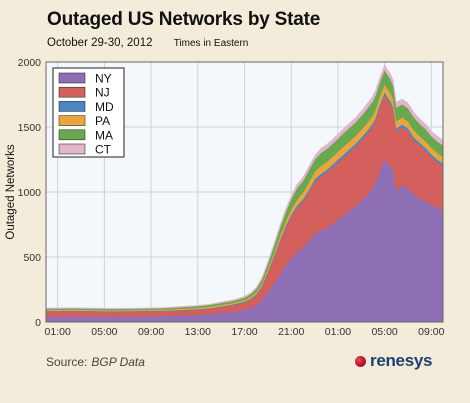 The width and height of the screenshot is (470, 403). Describe the element at coordinates (102, 93) in the screenshot. I see `legend-label-nj: NJ` at that location.